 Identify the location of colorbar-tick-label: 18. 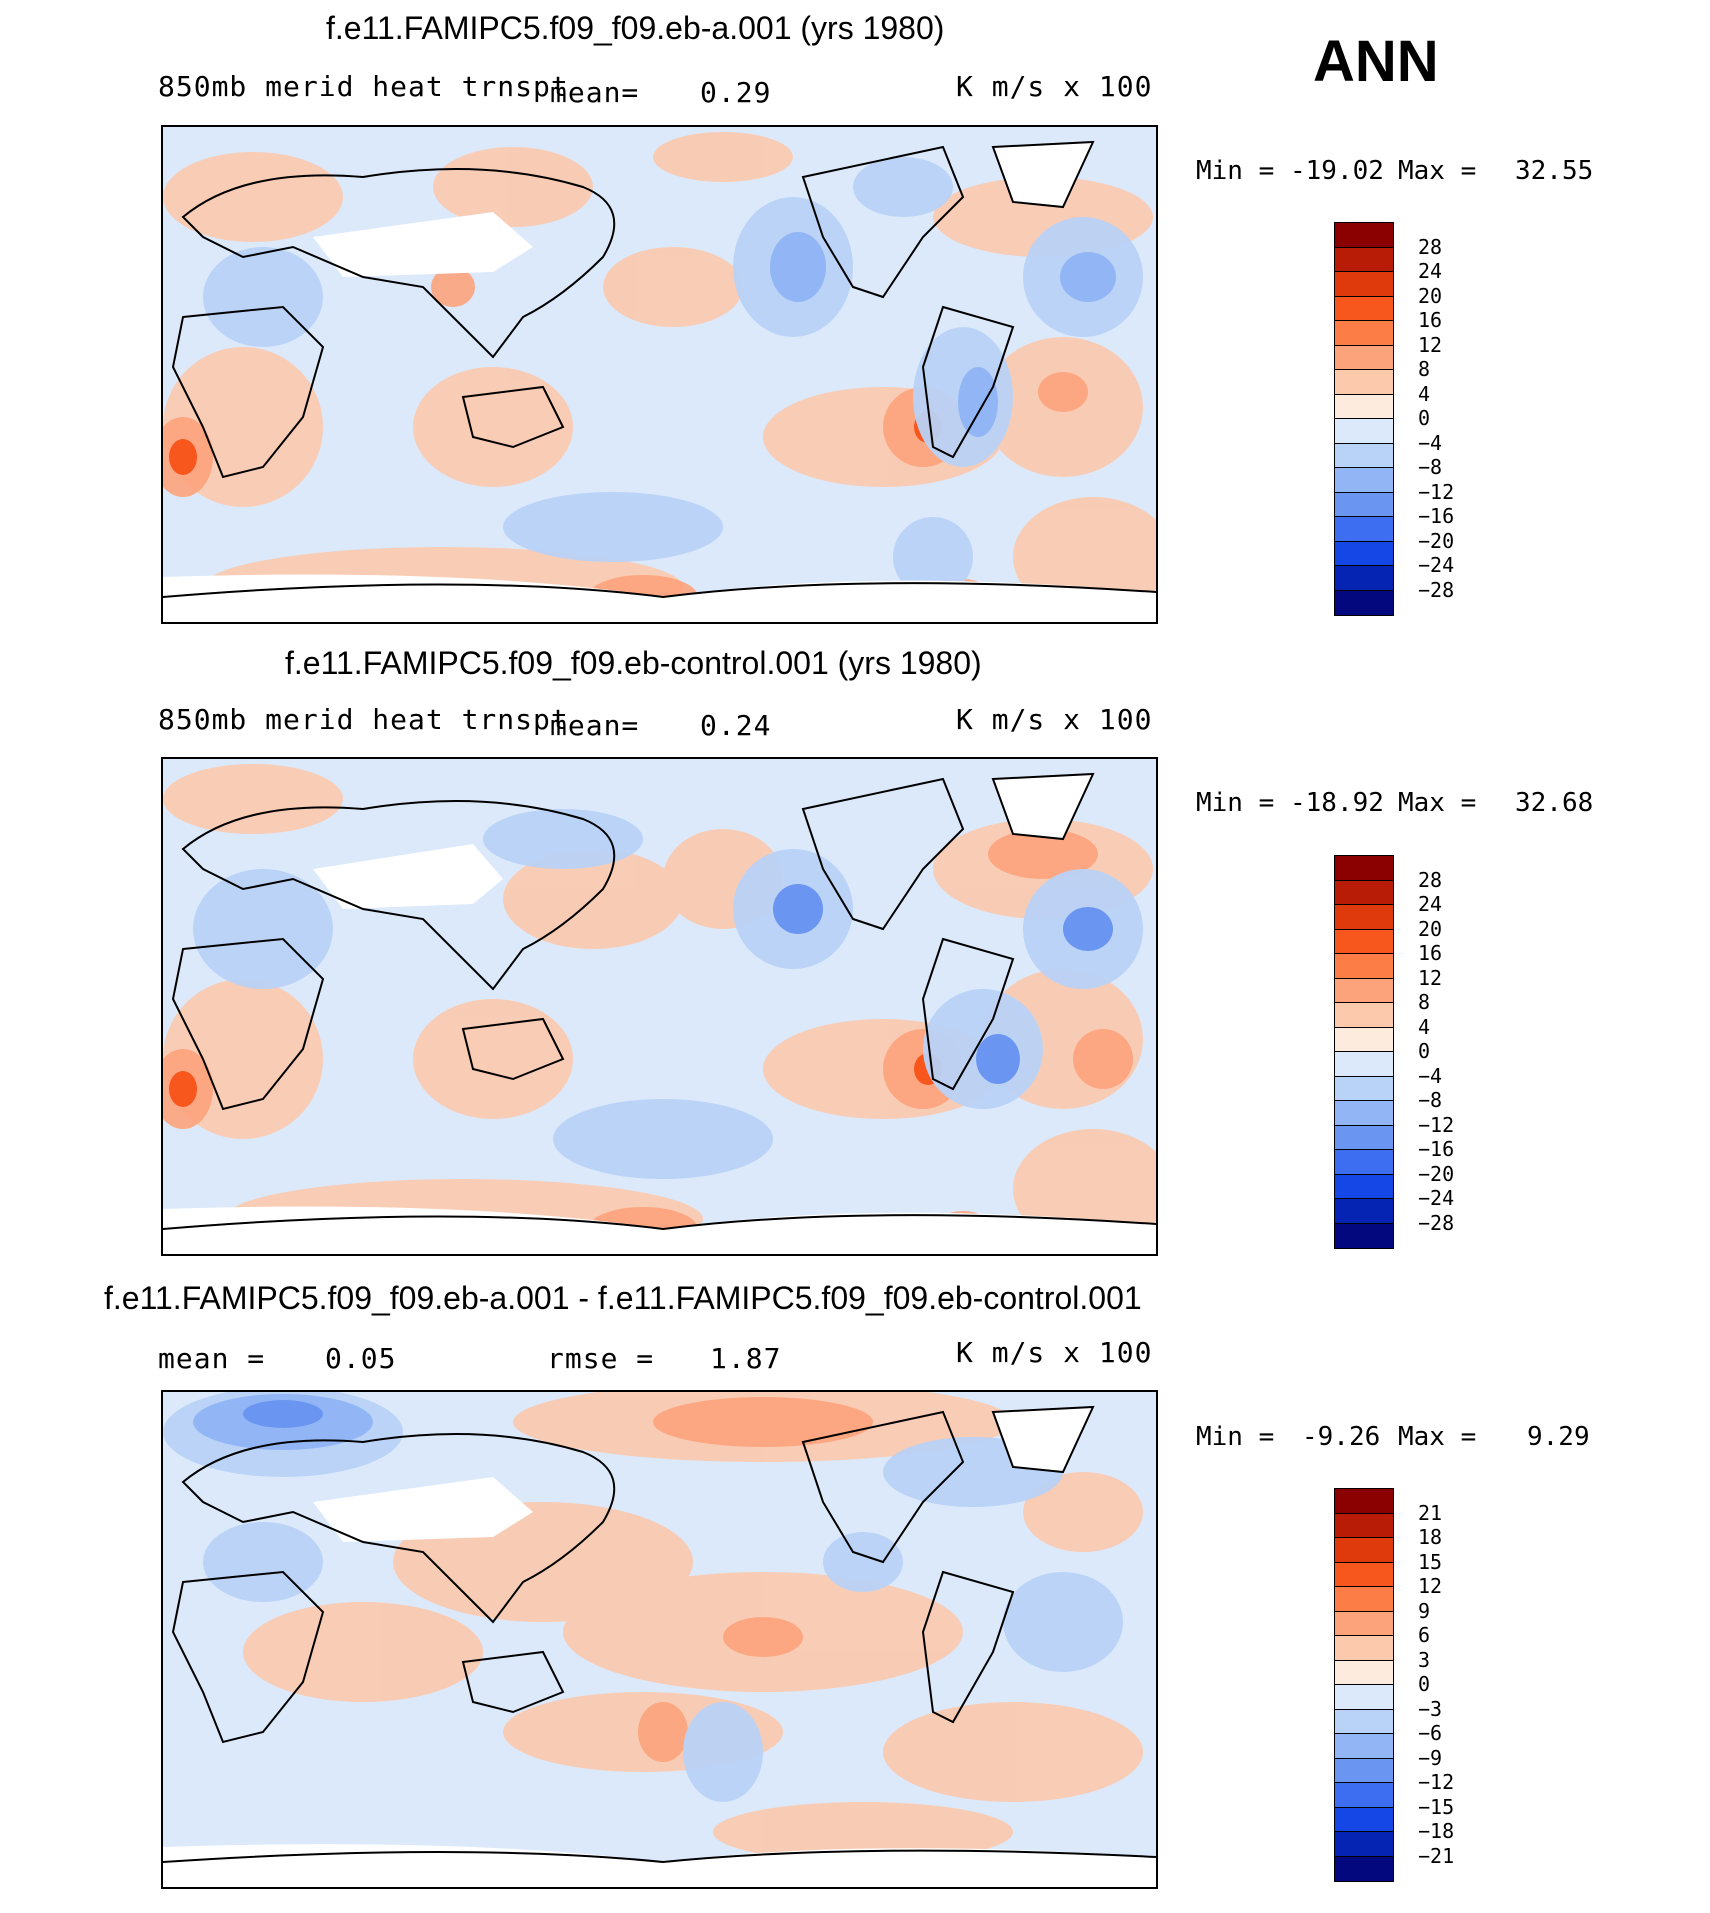
(1430, 1537).